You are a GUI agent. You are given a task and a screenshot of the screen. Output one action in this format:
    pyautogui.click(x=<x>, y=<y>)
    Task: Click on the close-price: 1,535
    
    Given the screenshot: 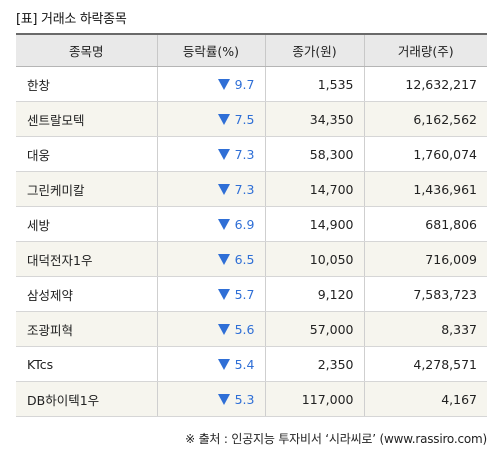 What is the action you would take?
    pyautogui.click(x=315, y=84)
    